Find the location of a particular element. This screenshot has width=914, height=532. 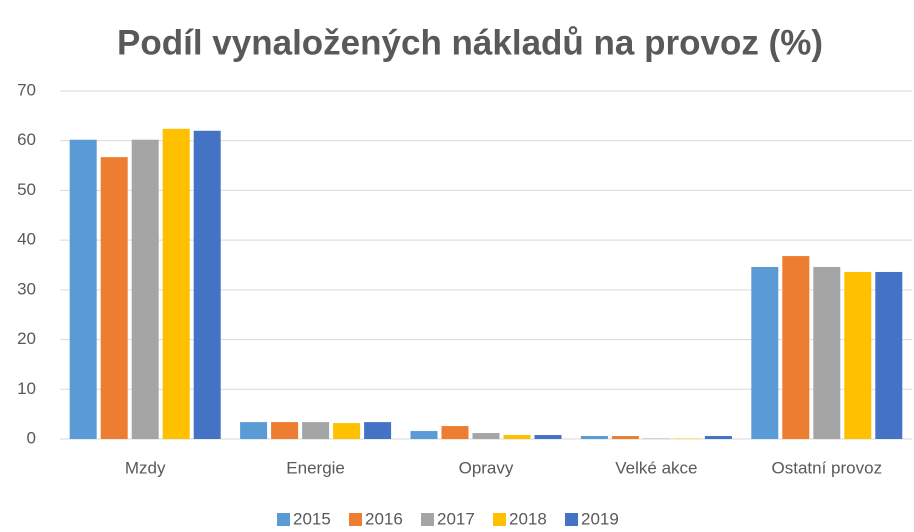

x-tick-label: Energie is located at coordinates (315, 467).